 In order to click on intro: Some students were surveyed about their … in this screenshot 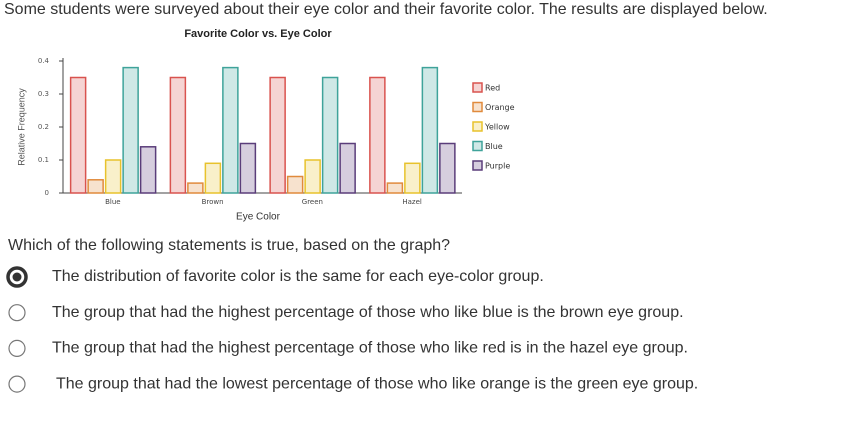, I will do `click(386, 9)`.